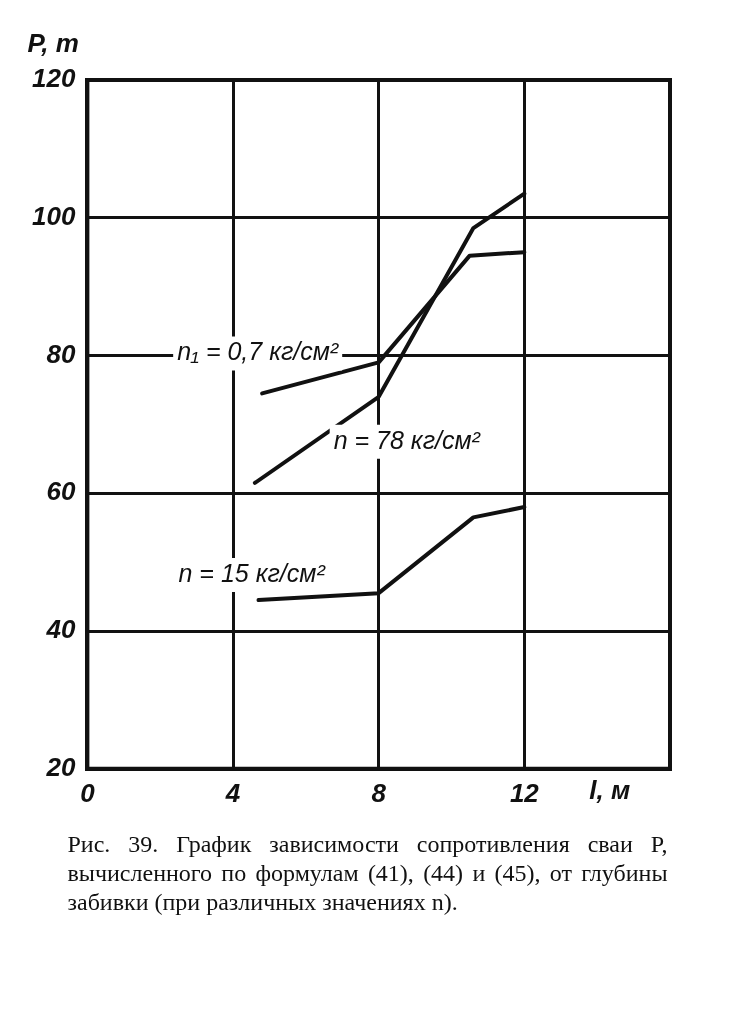 This screenshot has height=1024, width=735. Describe the element at coordinates (524, 792) in the screenshot. I see `x-tick-label: 12` at that location.